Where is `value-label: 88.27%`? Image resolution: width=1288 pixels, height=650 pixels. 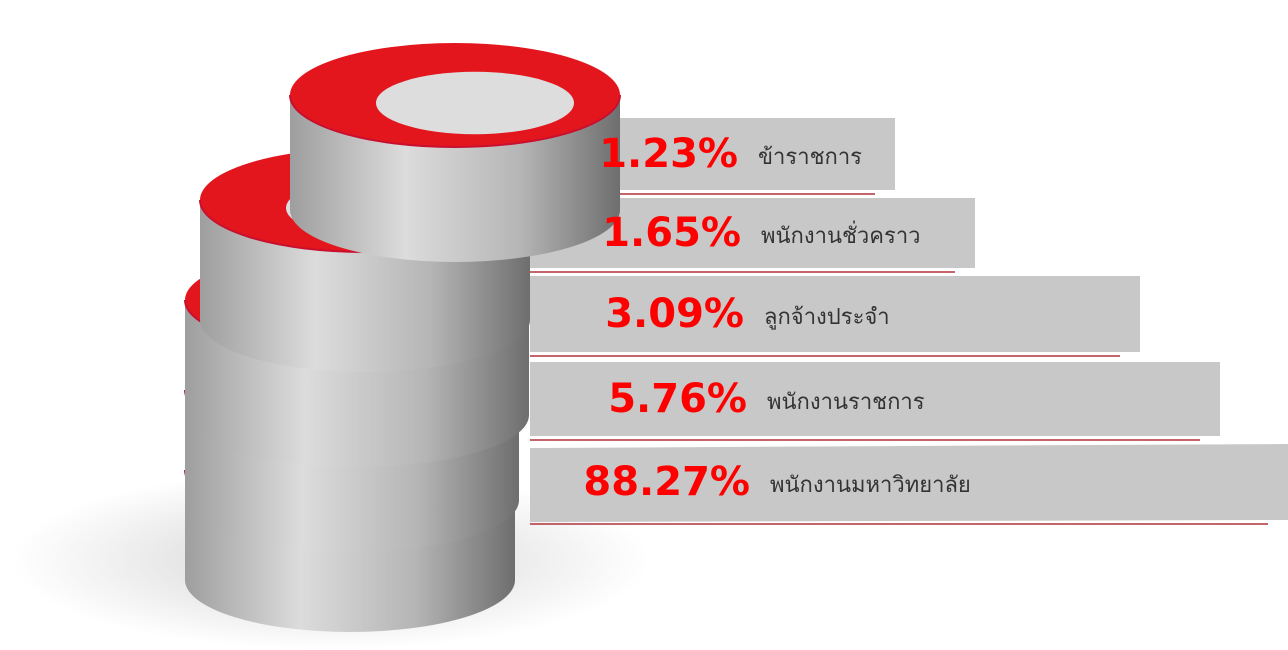 value-label: 88.27% is located at coordinates (666, 482).